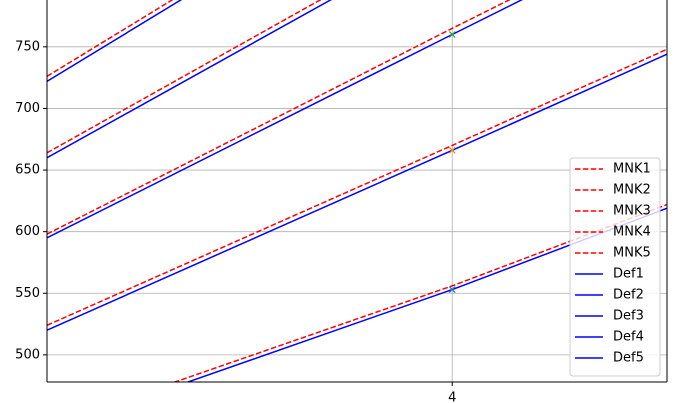 The width and height of the screenshot is (686, 403). What do you see at coordinates (27, 170) in the screenshot?
I see `y-tick-label: 650` at bounding box center [27, 170].